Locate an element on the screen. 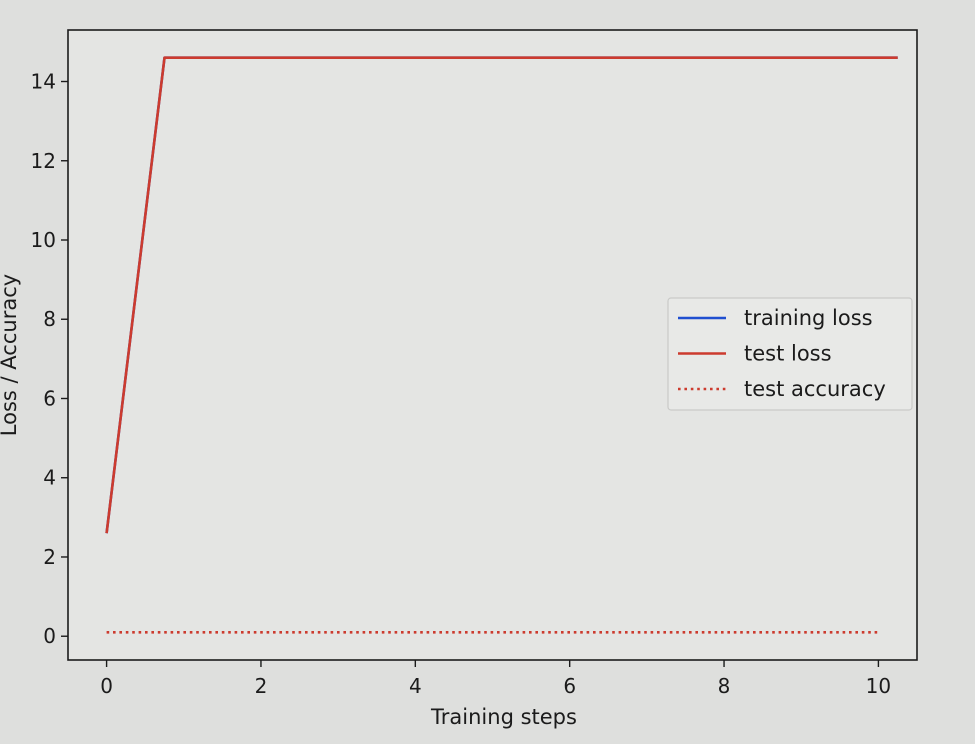  y-axis-ticks: 0 2 4 6 8 10 12 14 is located at coordinates (49, 359).